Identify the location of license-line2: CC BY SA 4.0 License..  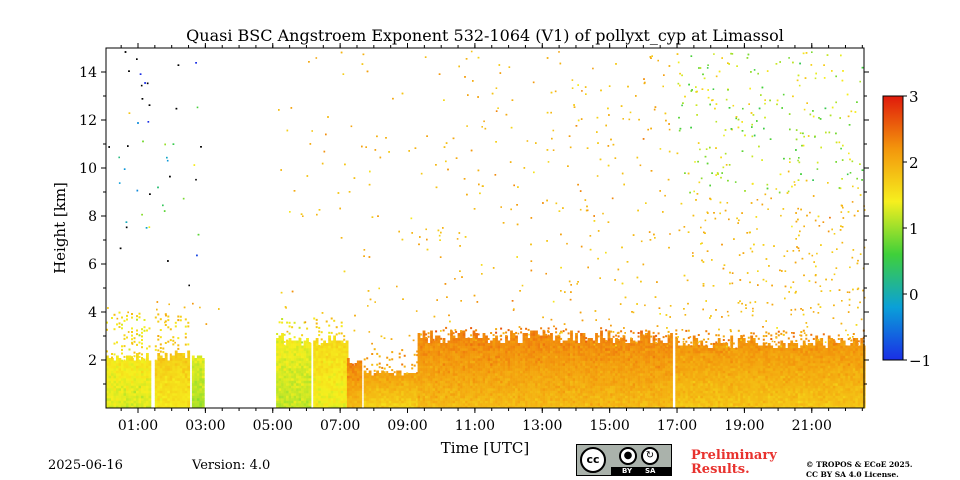
(852, 474).